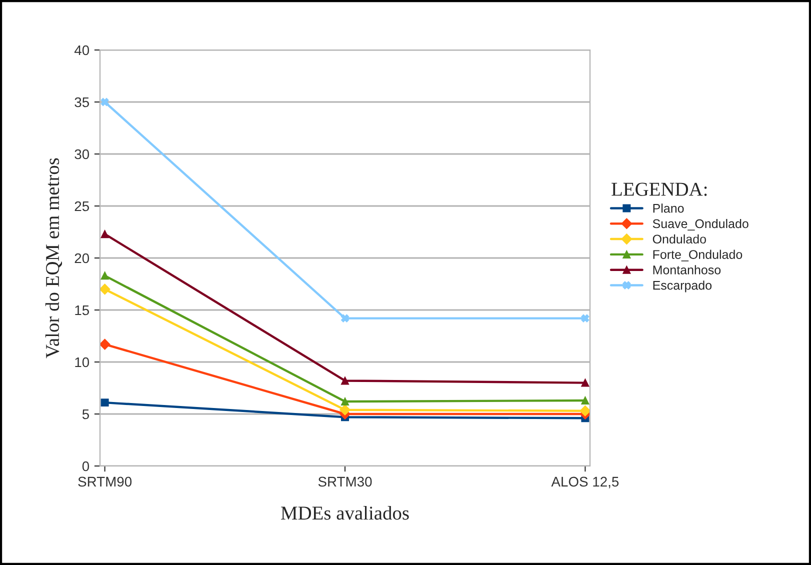  What do you see at coordinates (82, 362) in the screenshot?
I see `y-tick-label: 10` at bounding box center [82, 362].